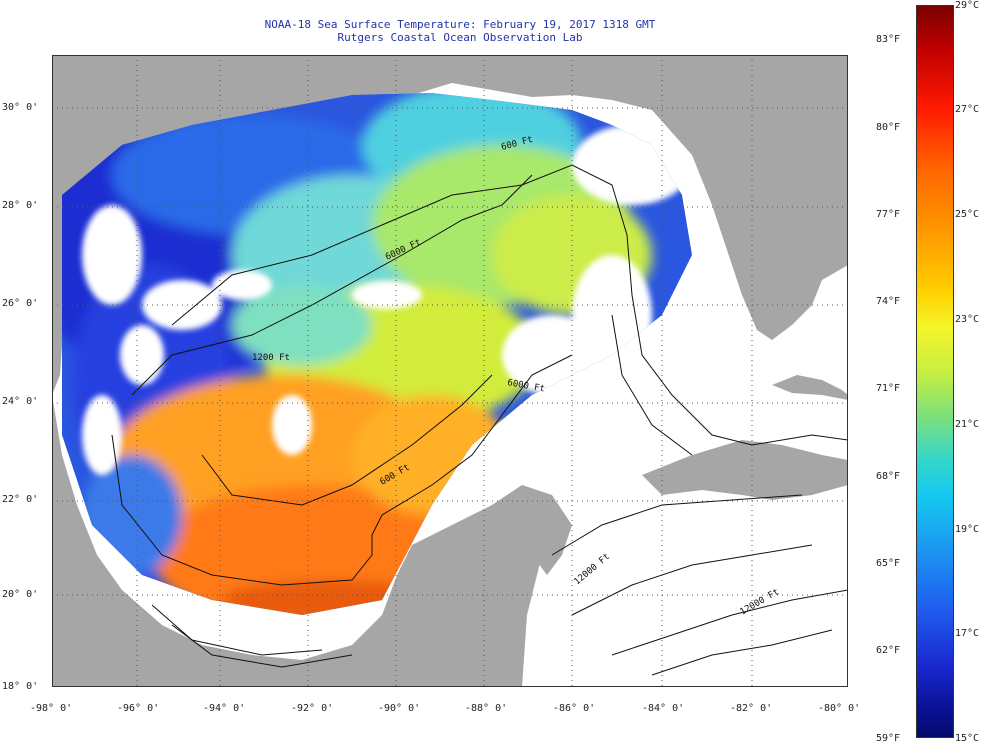  I want to click on colorbar-f-label: 83°F, so click(888, 39).